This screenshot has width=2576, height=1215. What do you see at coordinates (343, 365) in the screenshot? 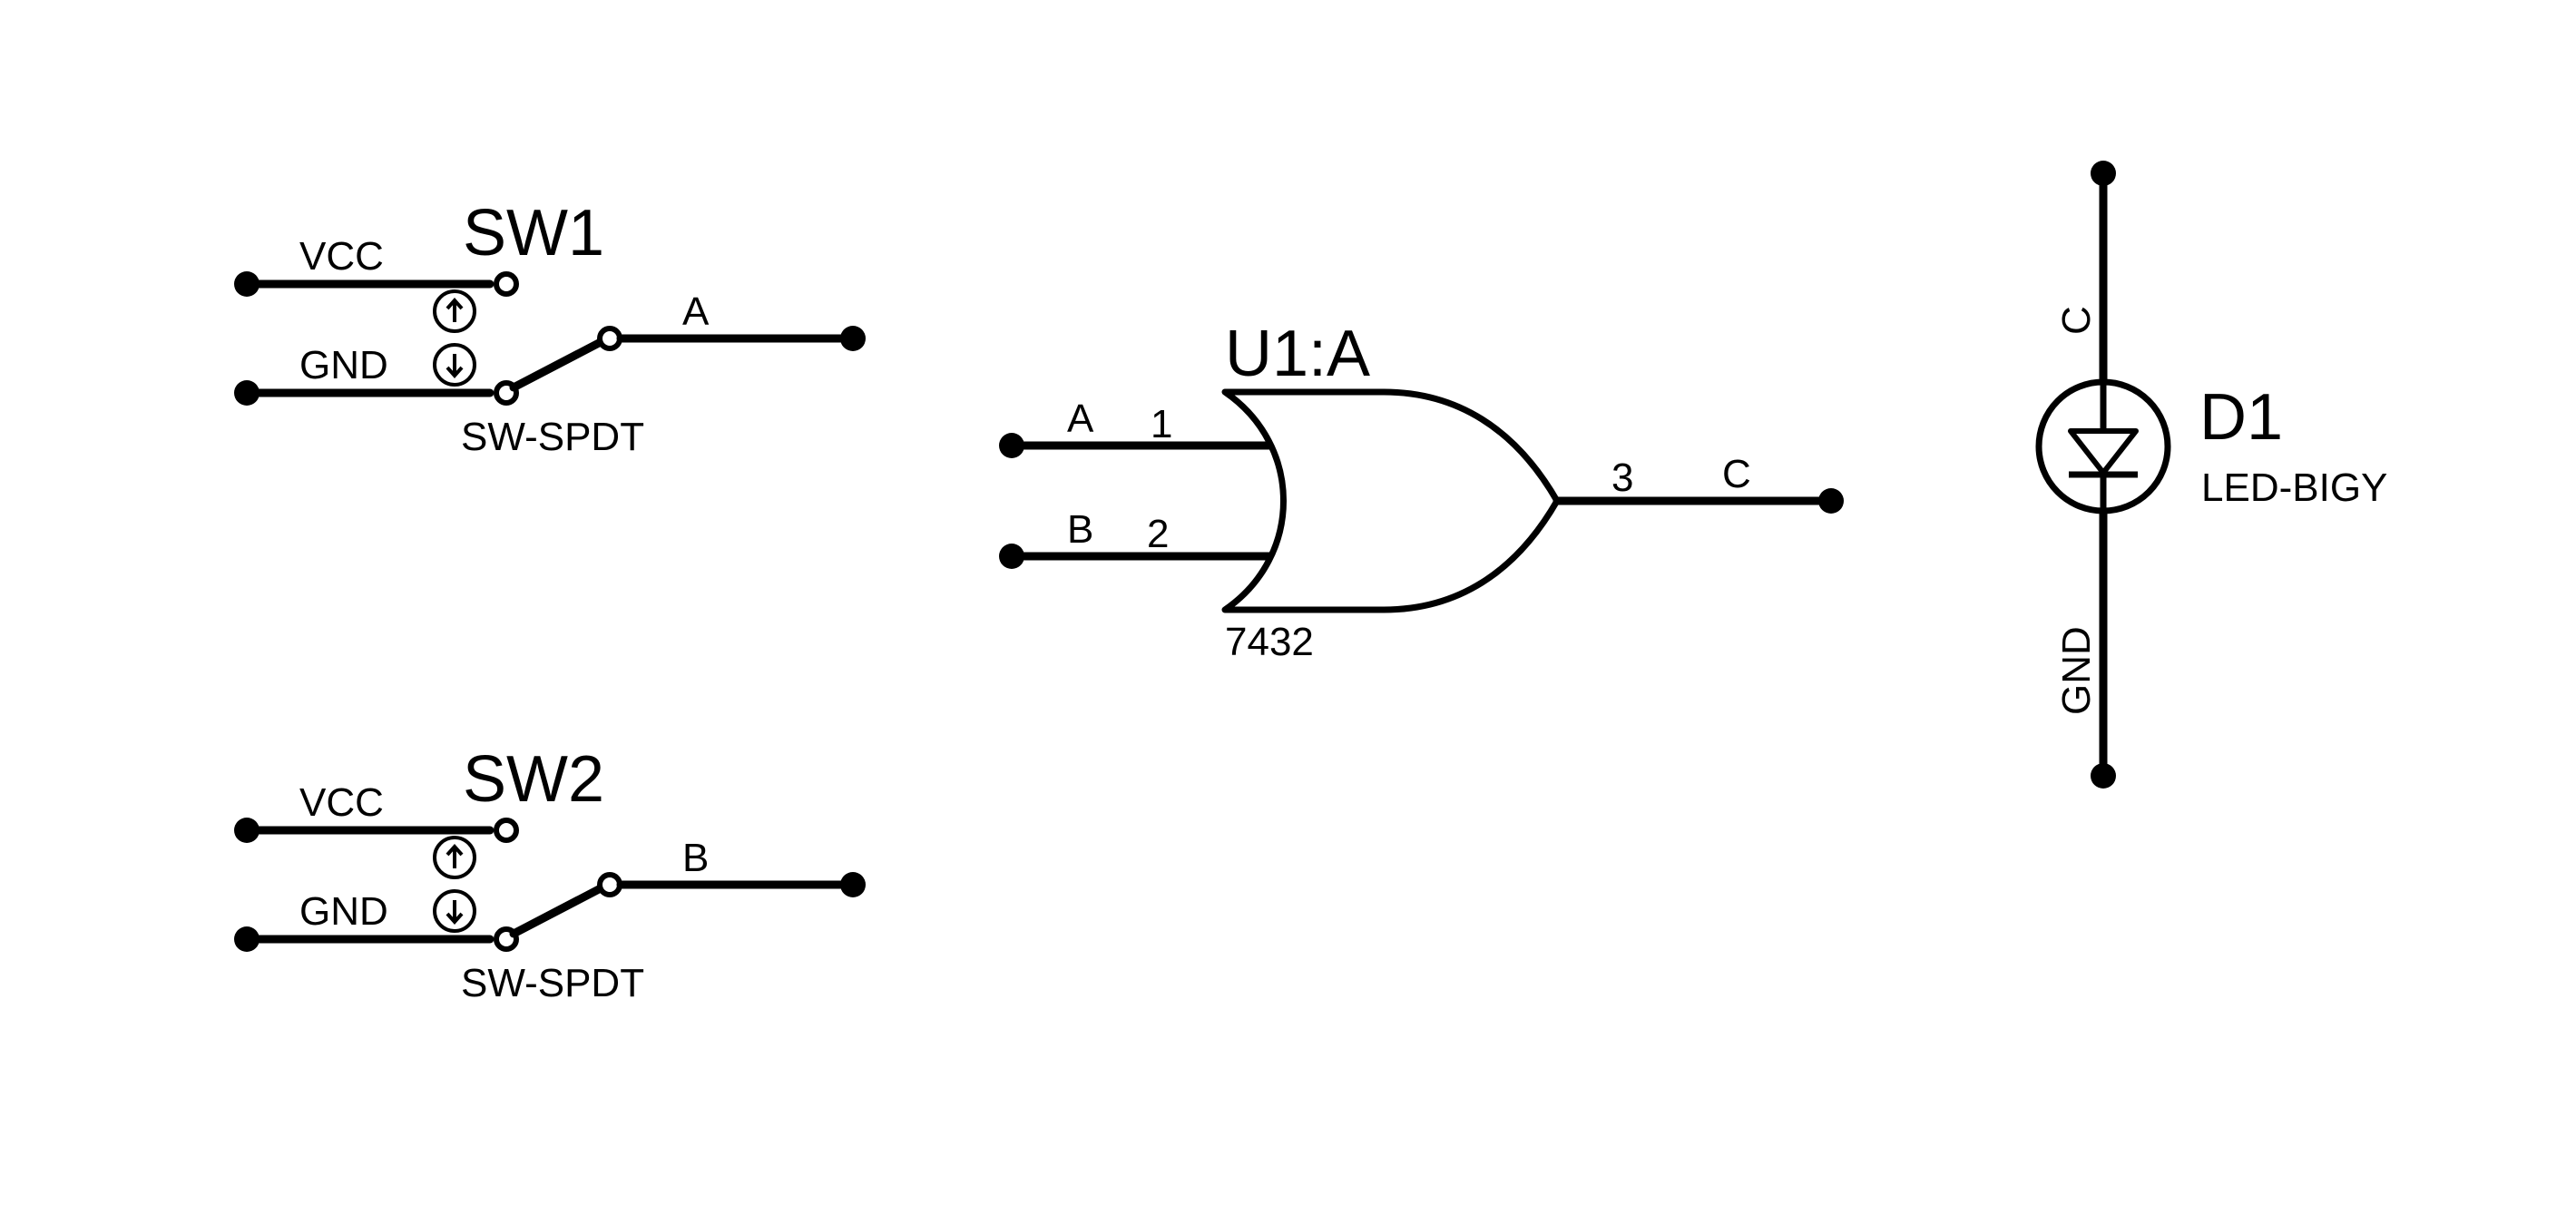
I see `sw1-gnd-net-label: GND` at bounding box center [343, 365].